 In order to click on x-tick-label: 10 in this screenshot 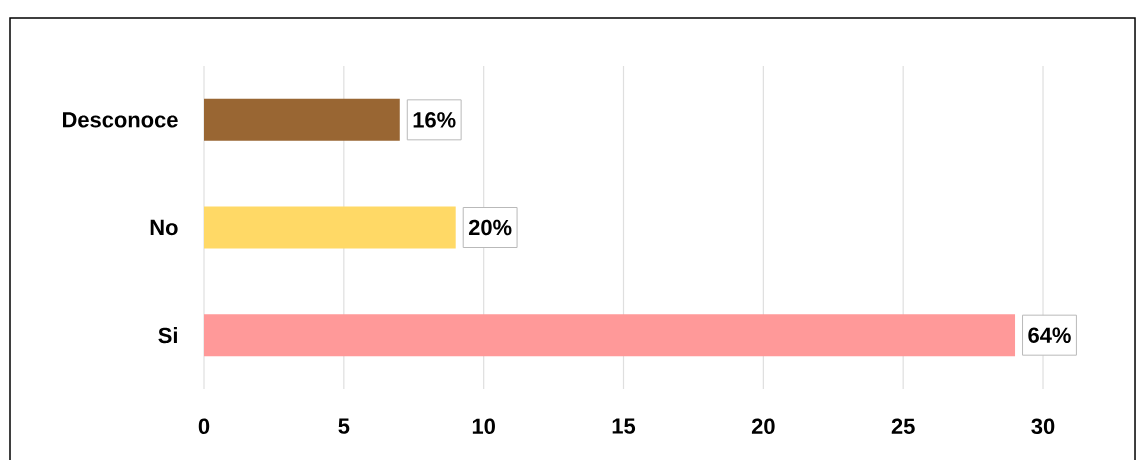, I will do `click(483, 426)`.